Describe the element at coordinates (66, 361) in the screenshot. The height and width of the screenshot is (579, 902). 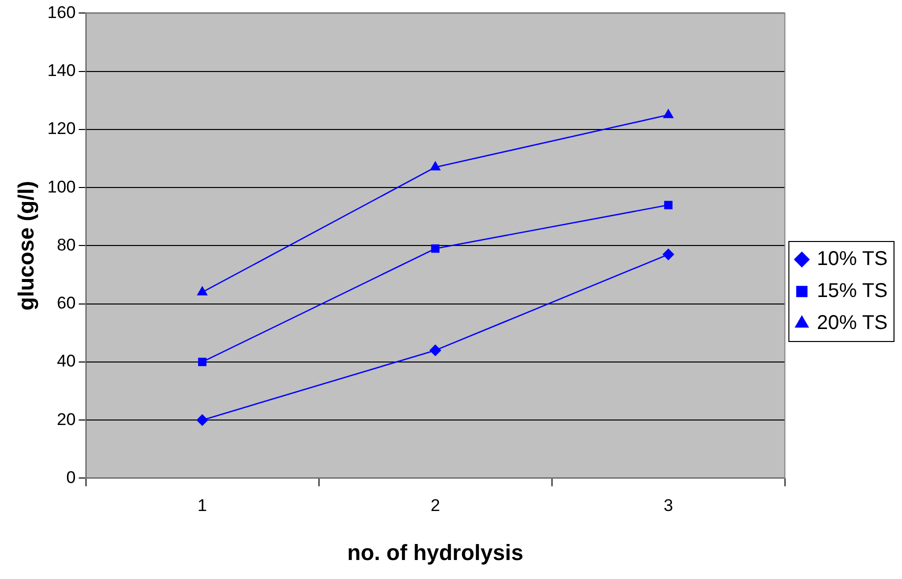
I see `y-tick-label: 40` at that location.